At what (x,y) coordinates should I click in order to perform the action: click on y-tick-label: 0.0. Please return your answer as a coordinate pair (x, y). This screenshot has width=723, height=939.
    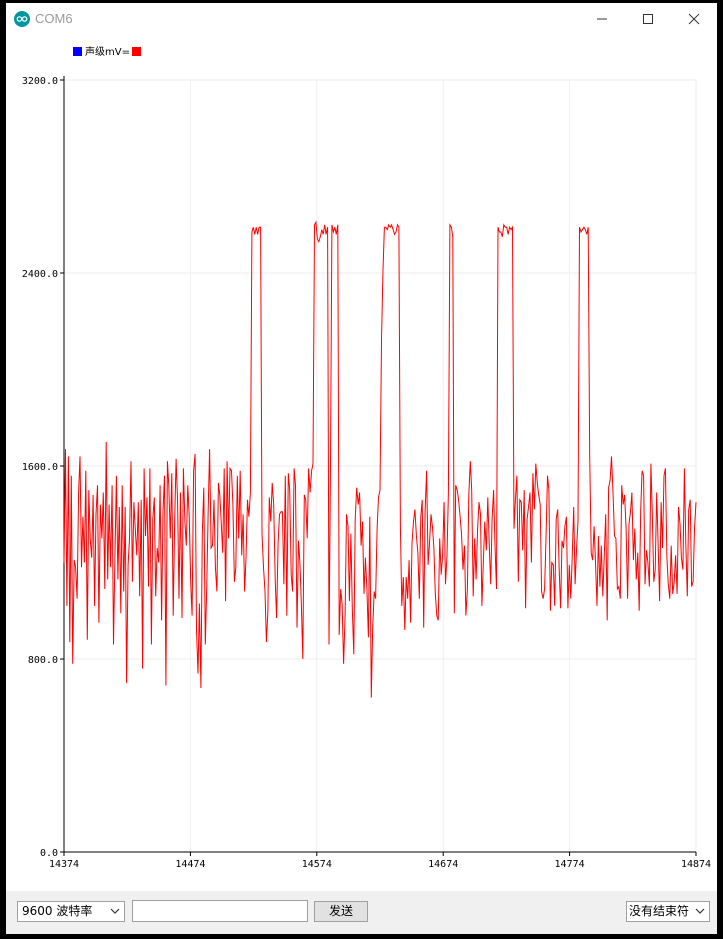
    Looking at the image, I should click on (49, 853).